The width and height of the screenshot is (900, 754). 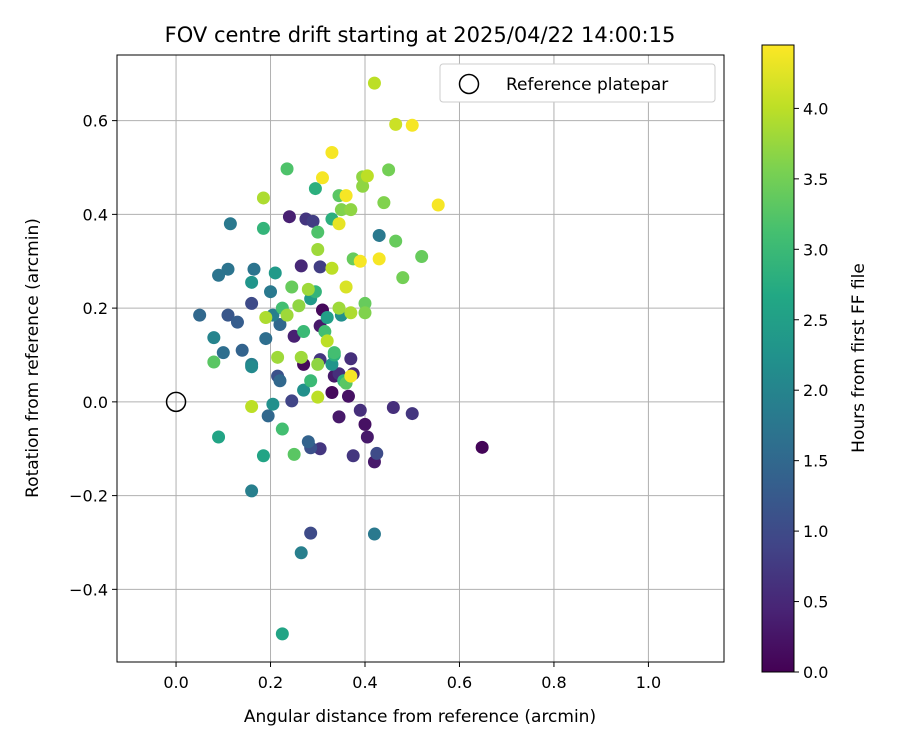 What do you see at coordinates (815, 672) in the screenshot?
I see `colorbar-tick-label: 0.0` at bounding box center [815, 672].